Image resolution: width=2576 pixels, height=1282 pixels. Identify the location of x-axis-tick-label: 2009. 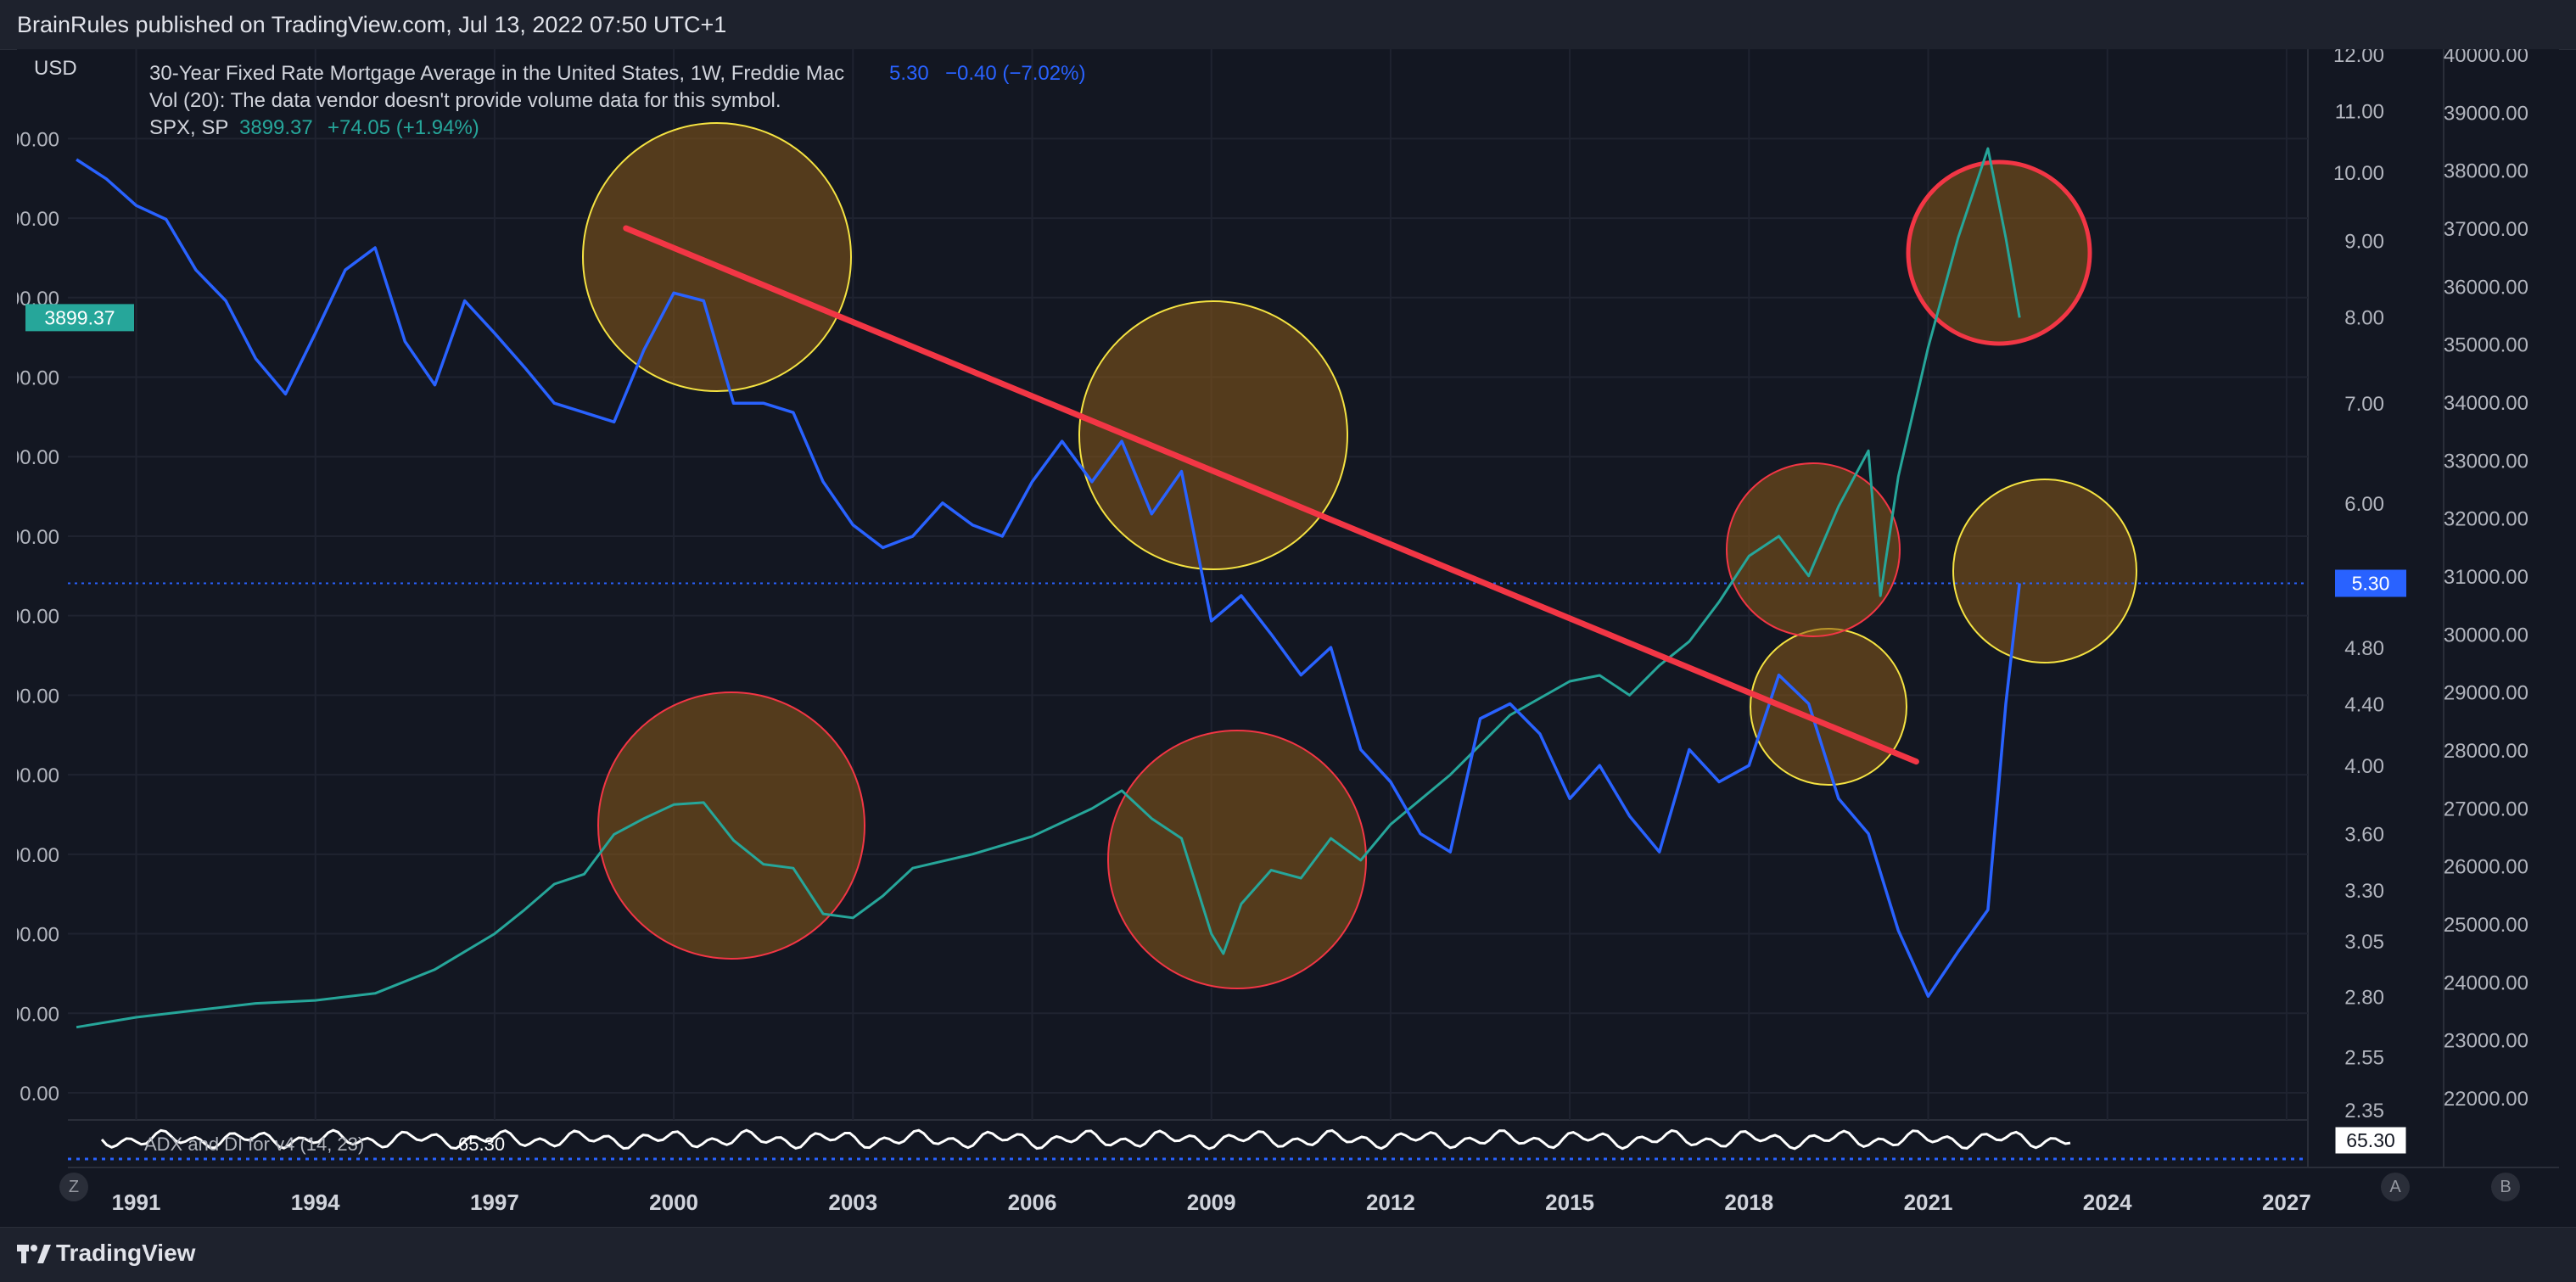
(1211, 1202).